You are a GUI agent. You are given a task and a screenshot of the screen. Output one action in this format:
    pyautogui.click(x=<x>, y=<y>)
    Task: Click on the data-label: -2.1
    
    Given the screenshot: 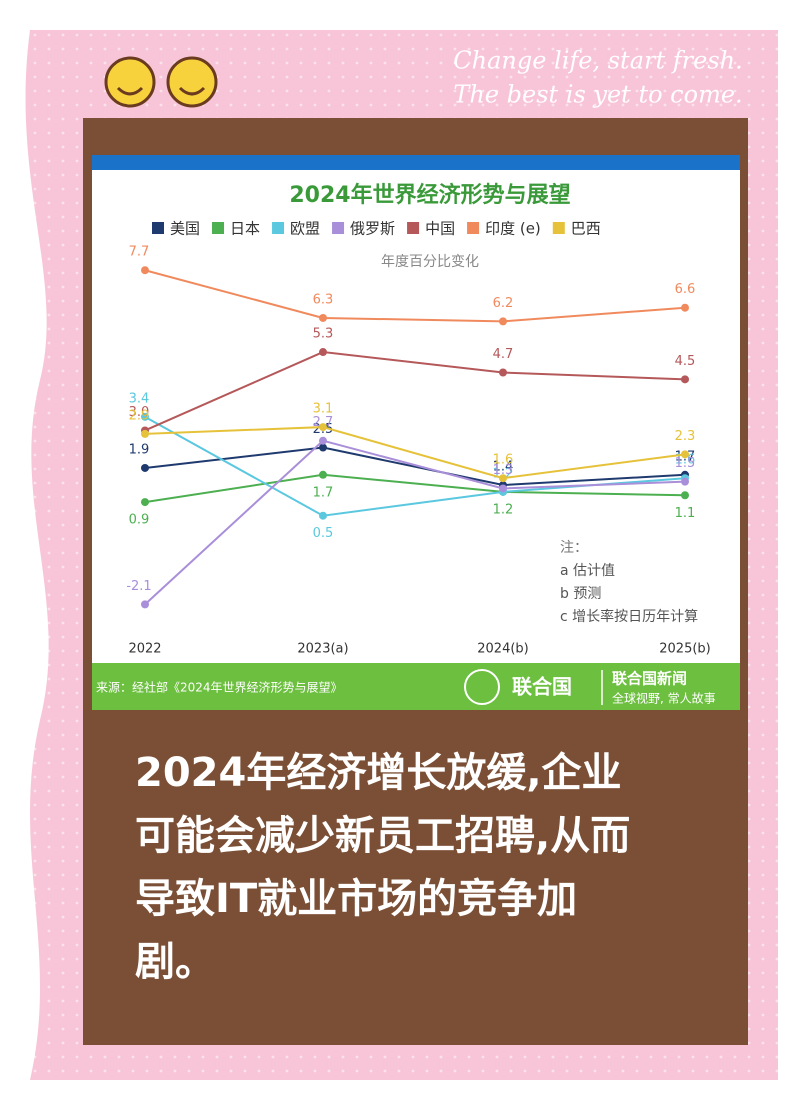 What is the action you would take?
    pyautogui.click(x=138, y=586)
    